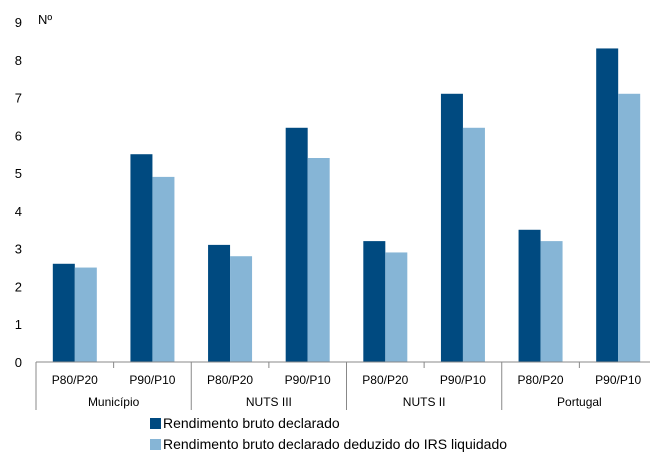  What do you see at coordinates (18, 135) in the screenshot?
I see `y-tick-label: 6` at bounding box center [18, 135].